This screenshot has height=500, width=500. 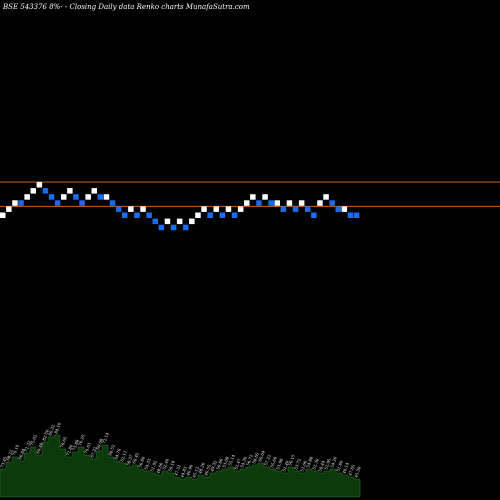 What do you see at coordinates (273, 461) in the screenshot?
I see `volume-label: 55.60` at bounding box center [273, 461].